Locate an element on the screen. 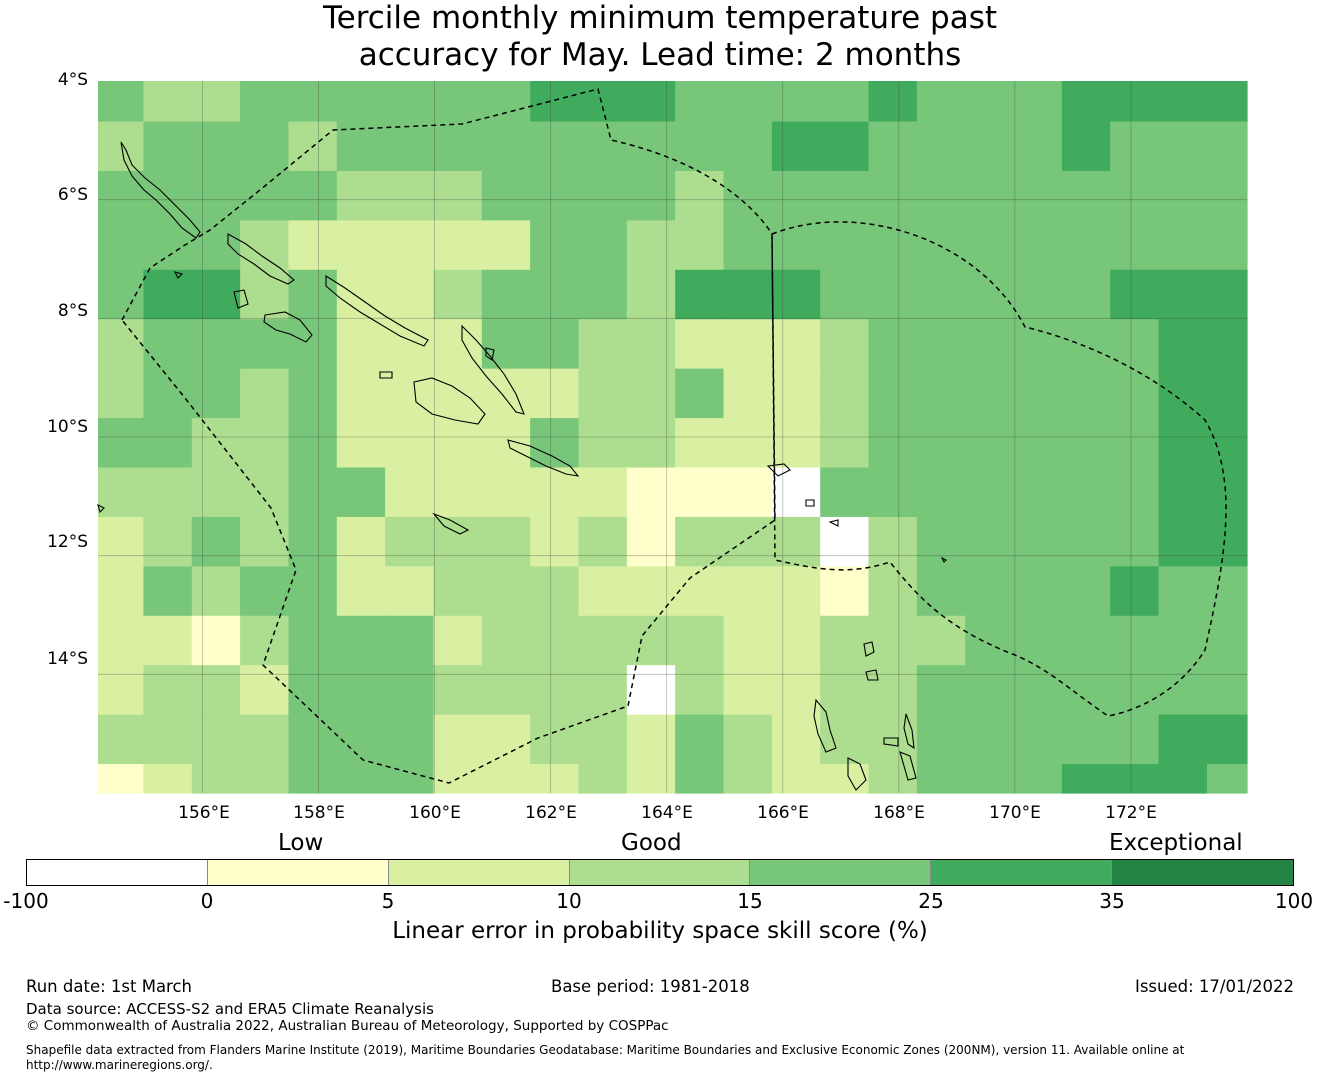 Image resolution: width=1320 pixels, height=1080 pixels. tikopia-island is located at coordinates (943, 559).